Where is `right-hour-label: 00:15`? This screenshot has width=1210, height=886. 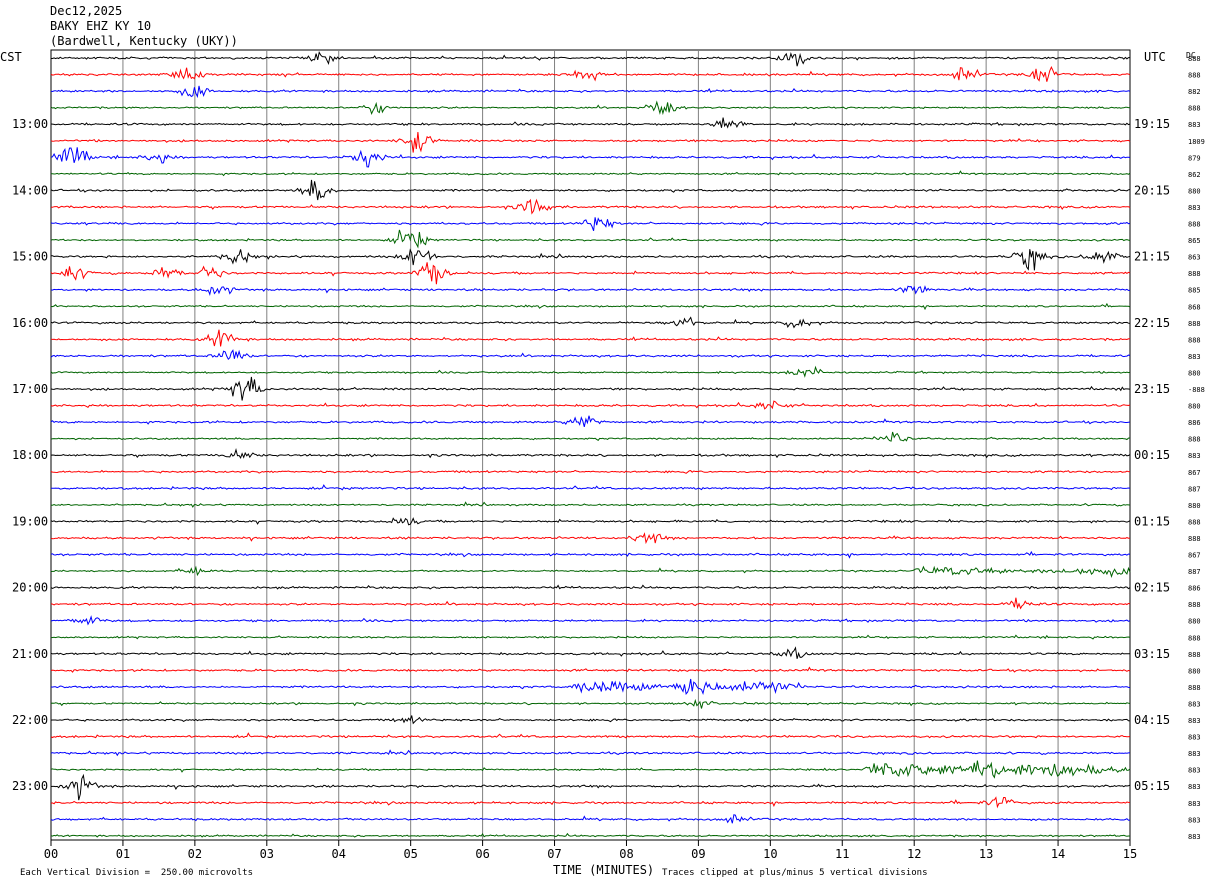 right-hour-label: 00:15 is located at coordinates (1152, 455).